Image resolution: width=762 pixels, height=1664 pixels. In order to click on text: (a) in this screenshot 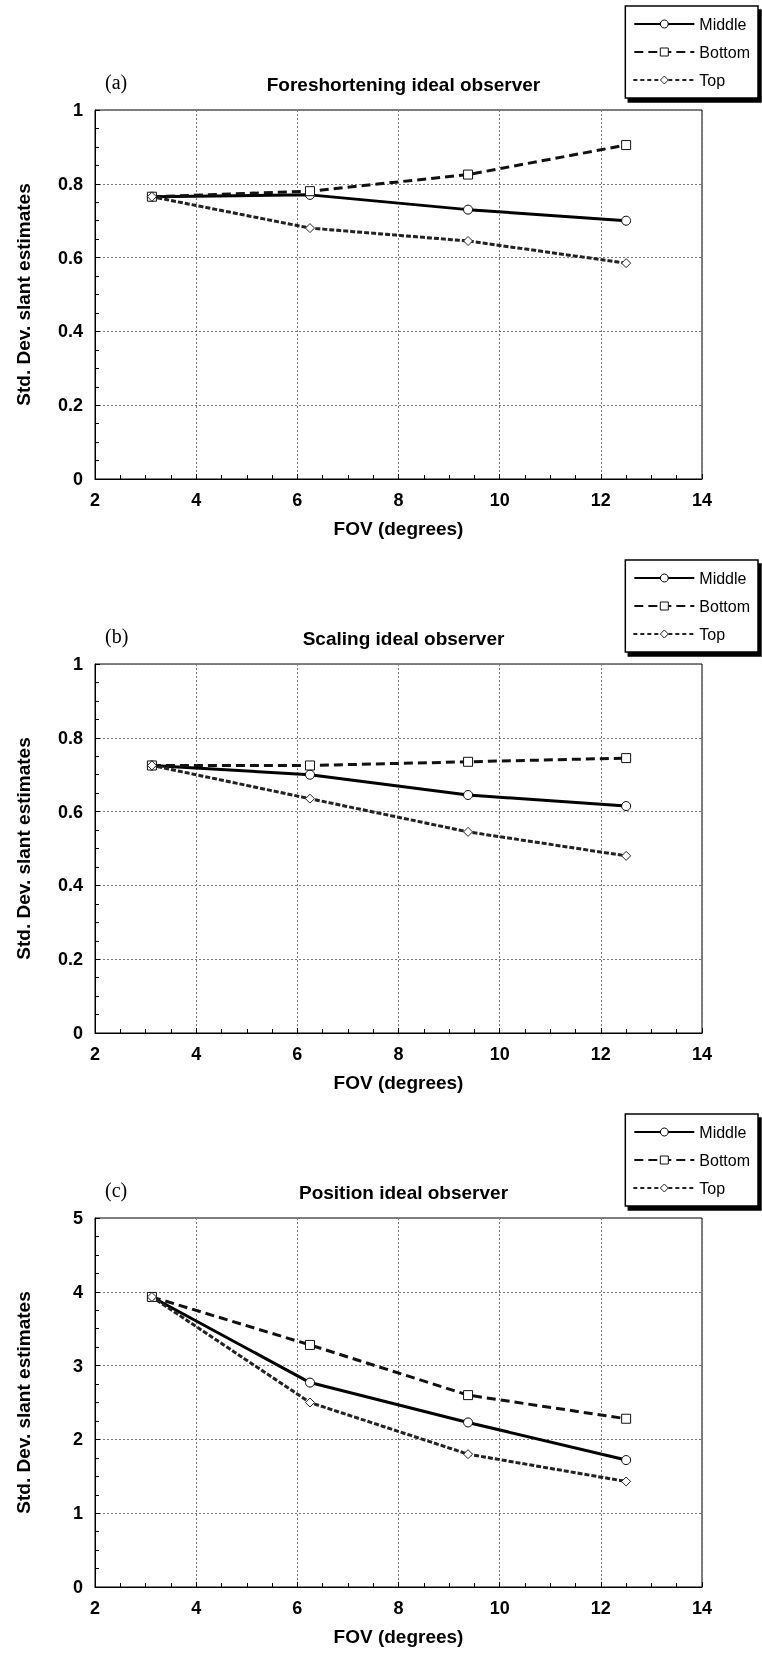, I will do `click(116, 82)`.